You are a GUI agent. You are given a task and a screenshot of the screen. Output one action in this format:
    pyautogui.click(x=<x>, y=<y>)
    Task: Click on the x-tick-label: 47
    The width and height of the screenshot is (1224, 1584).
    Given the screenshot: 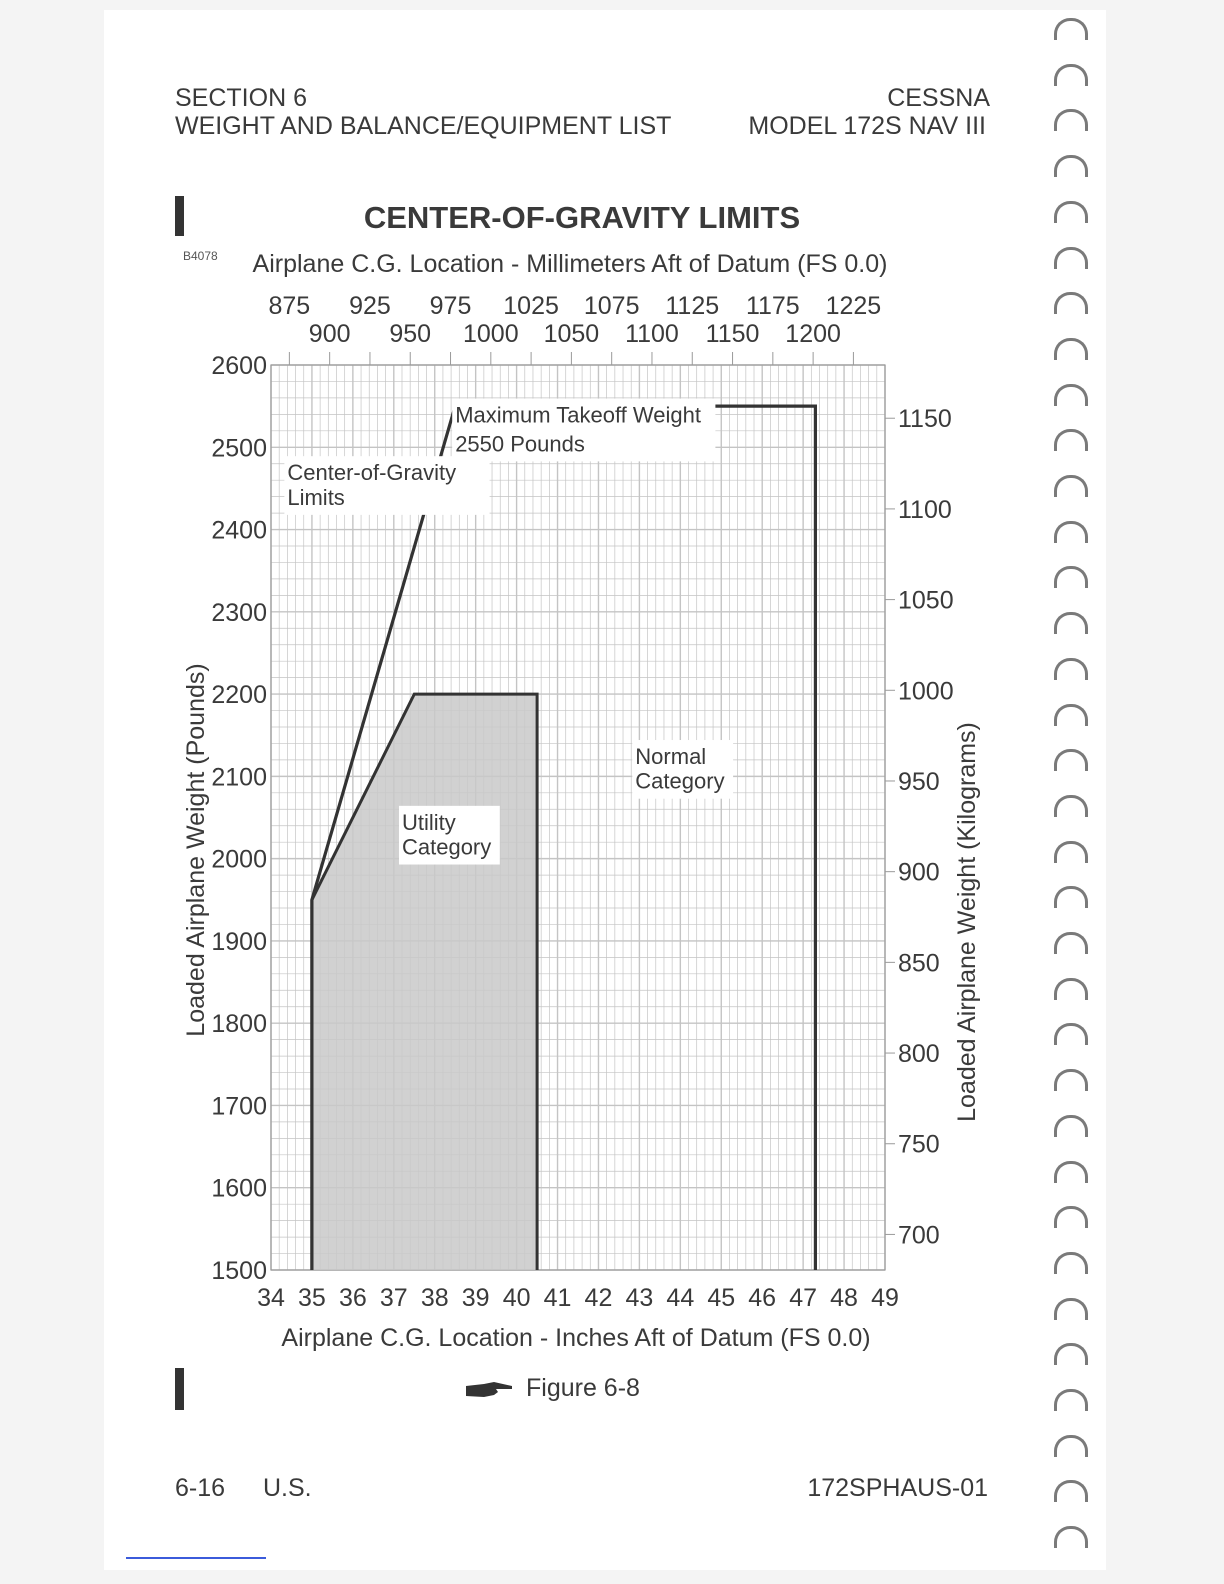 What is the action you would take?
    pyautogui.click(x=803, y=1298)
    